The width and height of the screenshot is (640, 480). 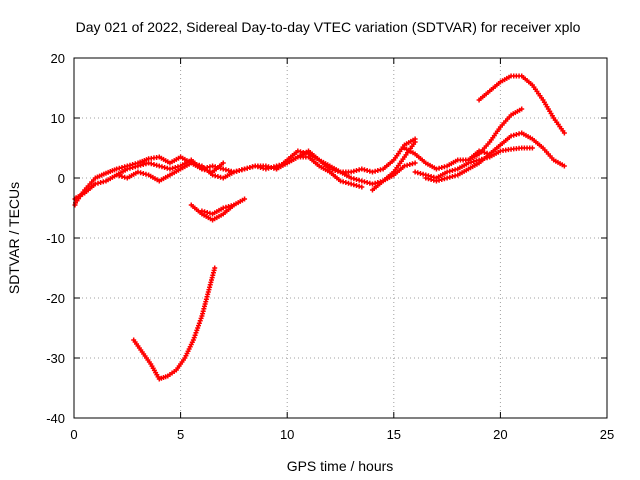 I want to click on x-axis-label: GPS time / hours, so click(x=340, y=466).